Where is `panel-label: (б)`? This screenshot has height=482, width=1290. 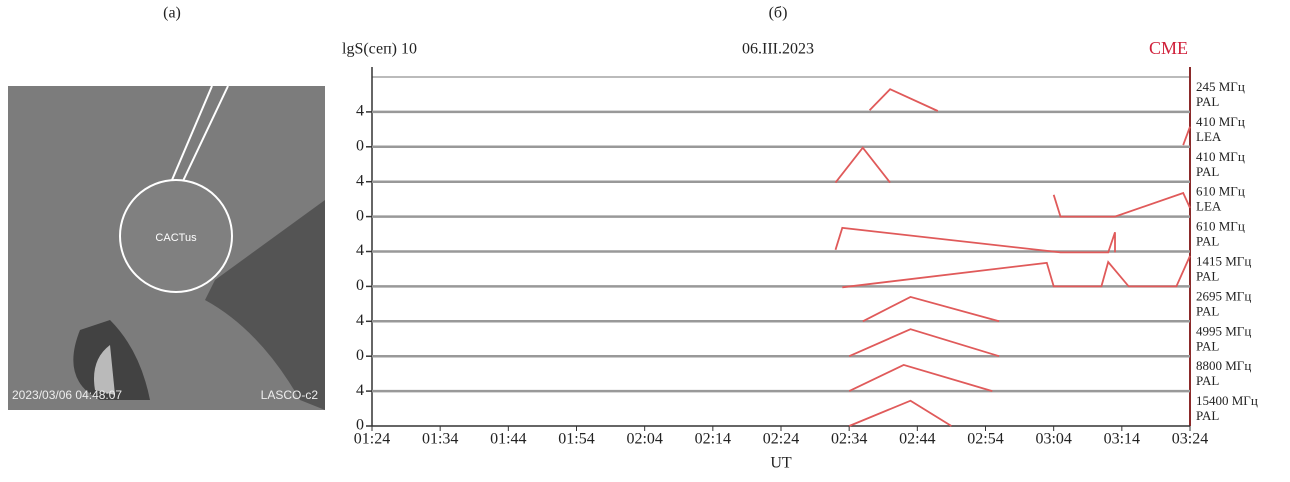 panel-label: (б) is located at coordinates (778, 13).